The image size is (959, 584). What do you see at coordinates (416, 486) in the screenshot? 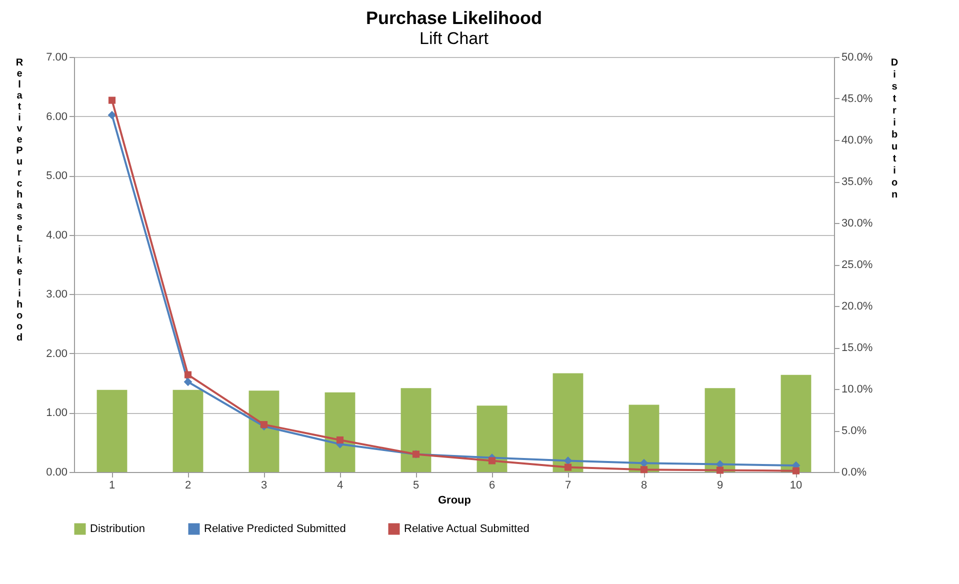
I see `x-tick-label: 5` at bounding box center [416, 486].